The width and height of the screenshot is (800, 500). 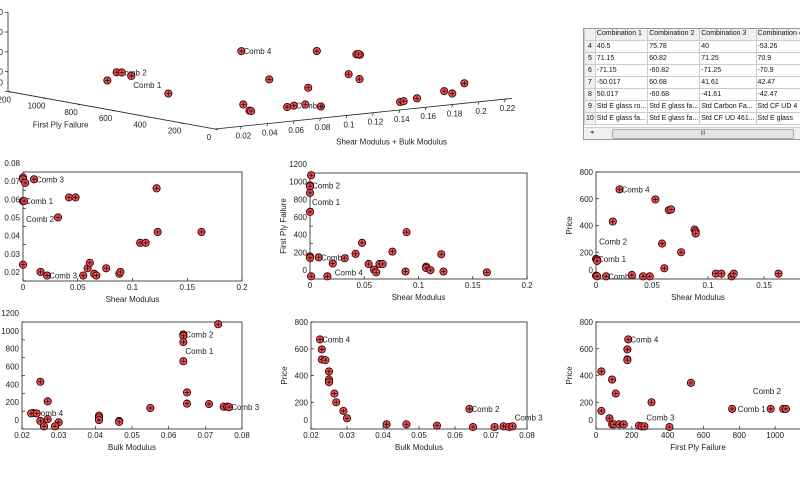 What do you see at coordinates (674, 70) in the screenshot?
I see `table-cell: -60.82` at bounding box center [674, 70].